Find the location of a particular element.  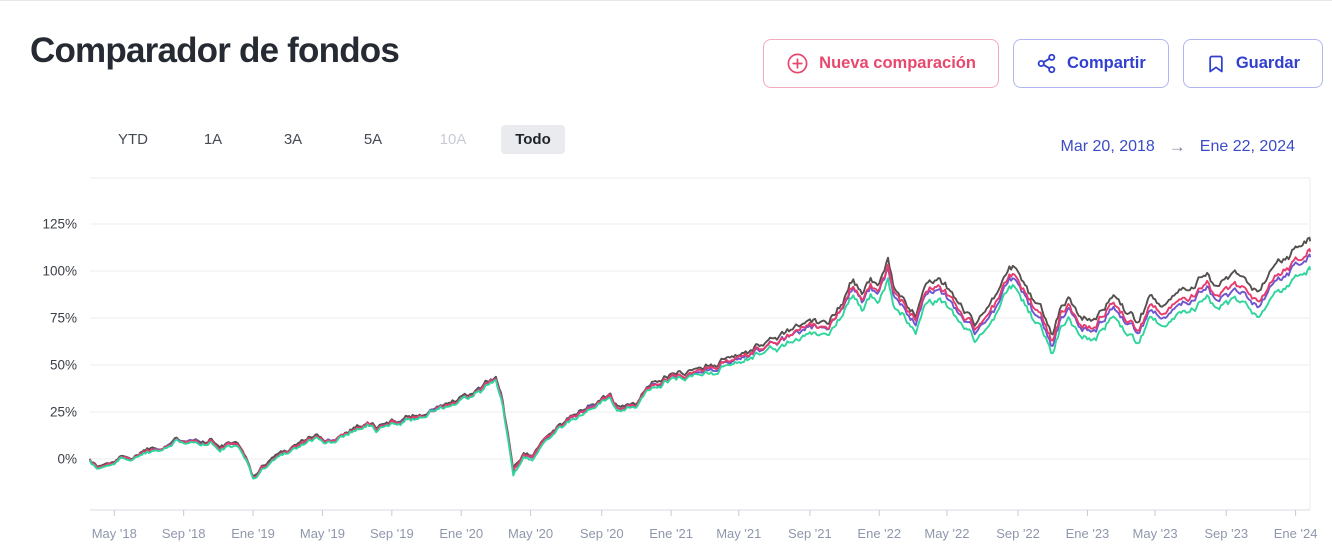

range-tab-label: 10A is located at coordinates (453, 139).